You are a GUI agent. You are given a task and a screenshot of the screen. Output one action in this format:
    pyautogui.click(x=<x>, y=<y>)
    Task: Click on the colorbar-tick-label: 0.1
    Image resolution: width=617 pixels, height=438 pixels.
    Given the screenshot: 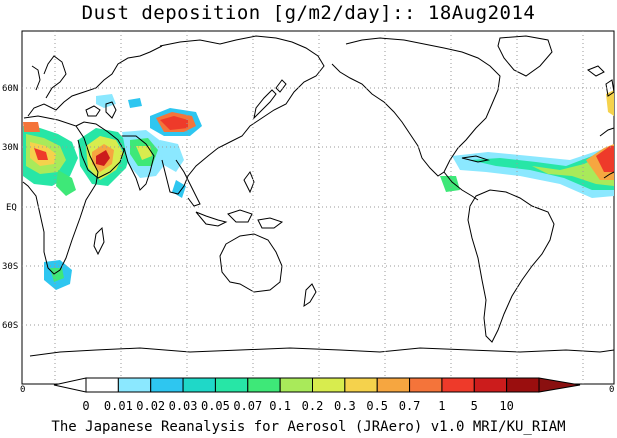 What is the action you would take?
    pyautogui.click(x=280, y=406)
    